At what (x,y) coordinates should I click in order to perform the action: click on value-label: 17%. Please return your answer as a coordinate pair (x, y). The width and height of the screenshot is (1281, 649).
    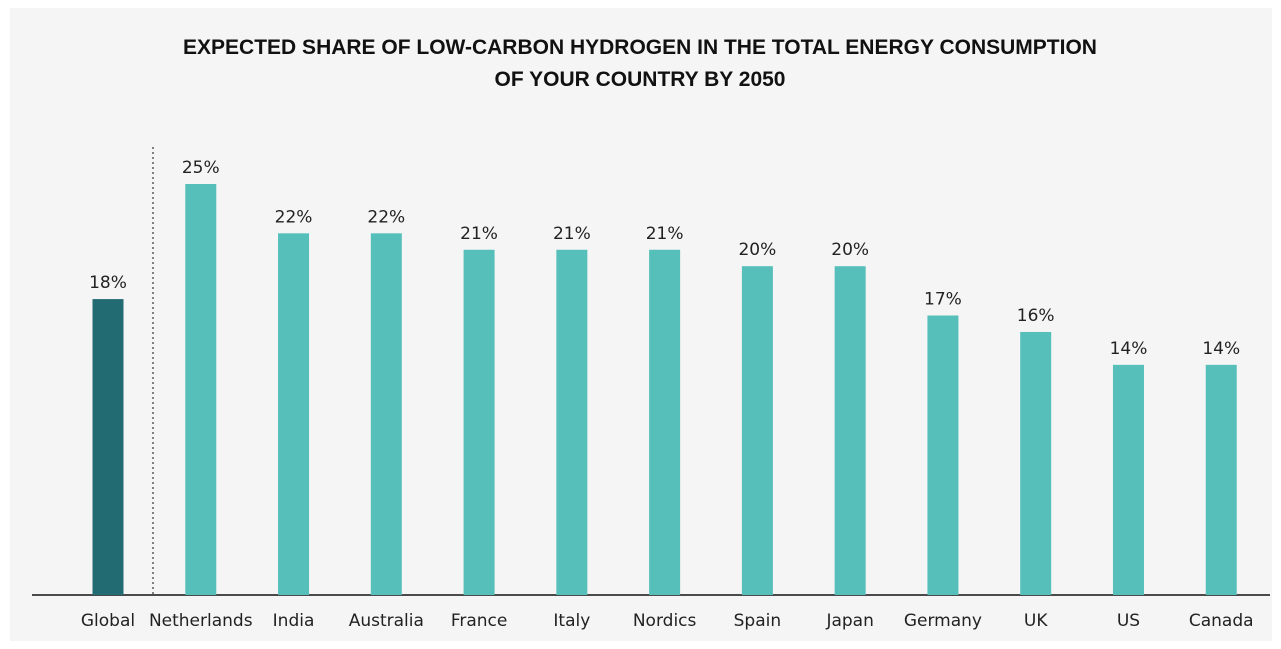
    Looking at the image, I should click on (943, 300).